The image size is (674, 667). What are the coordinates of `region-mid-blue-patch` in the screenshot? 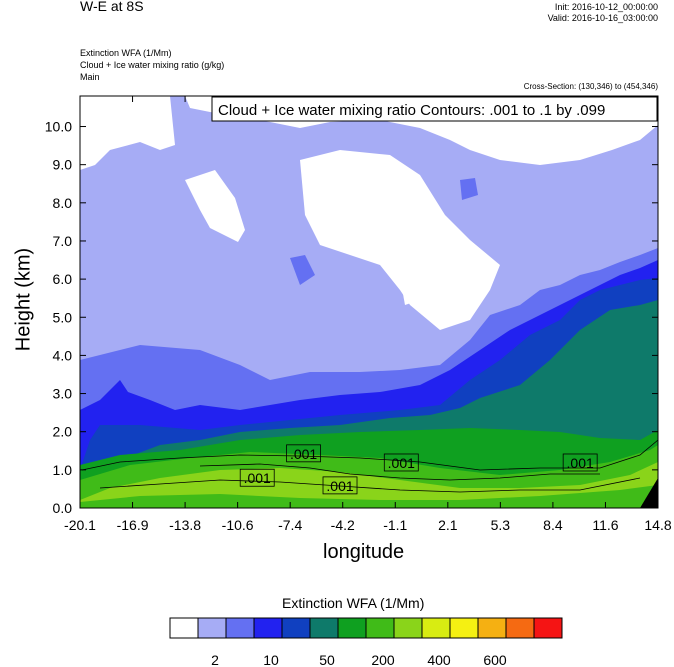 It's located at (469, 189).